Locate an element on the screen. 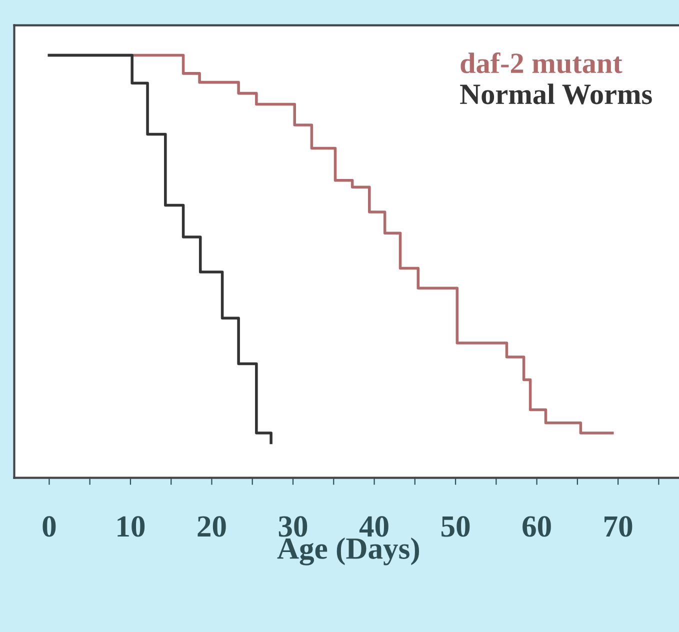  x-tick-label: 60 is located at coordinates (536, 526).